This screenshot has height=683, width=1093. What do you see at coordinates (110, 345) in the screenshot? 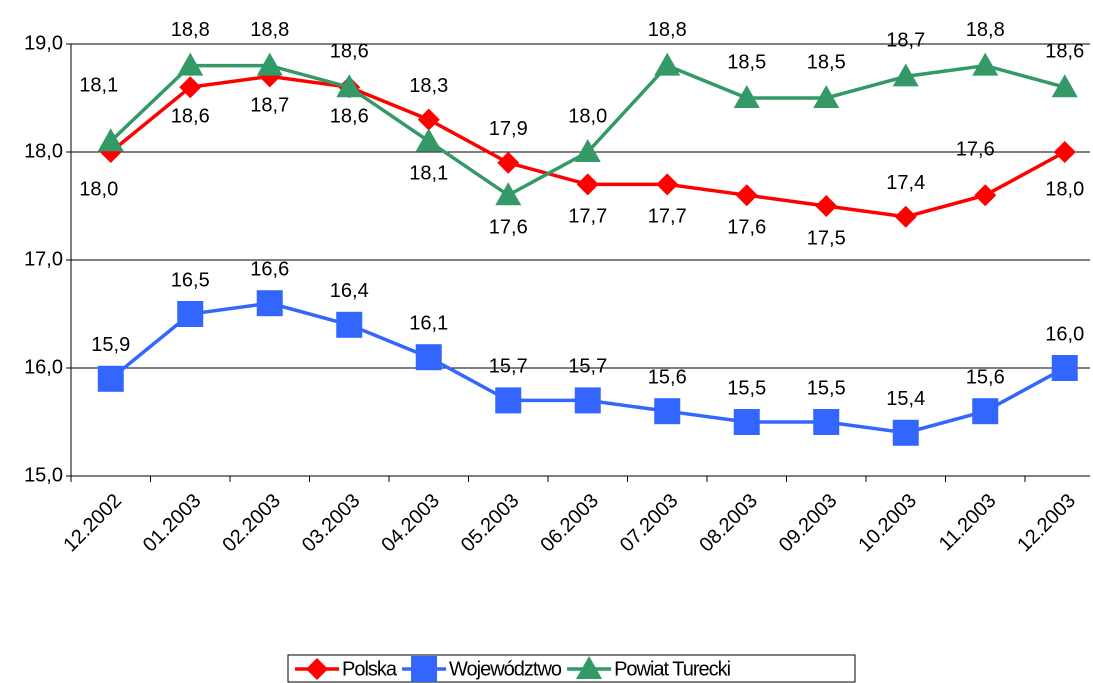
I see `data-label: 15,9` at bounding box center [110, 345].